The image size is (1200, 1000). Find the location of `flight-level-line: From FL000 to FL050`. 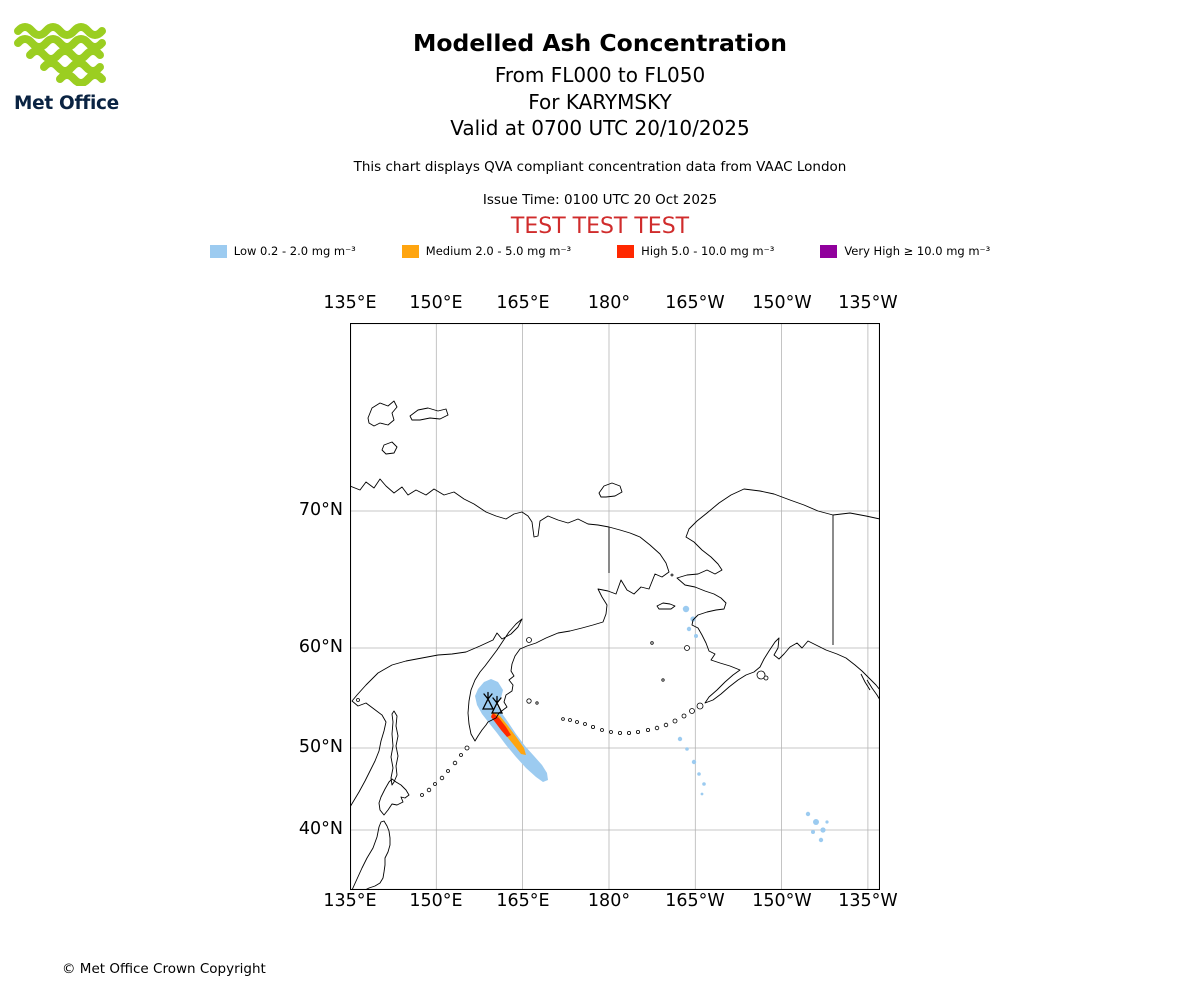

flight-level-line: From FL000 to FL050 is located at coordinates (600, 75).